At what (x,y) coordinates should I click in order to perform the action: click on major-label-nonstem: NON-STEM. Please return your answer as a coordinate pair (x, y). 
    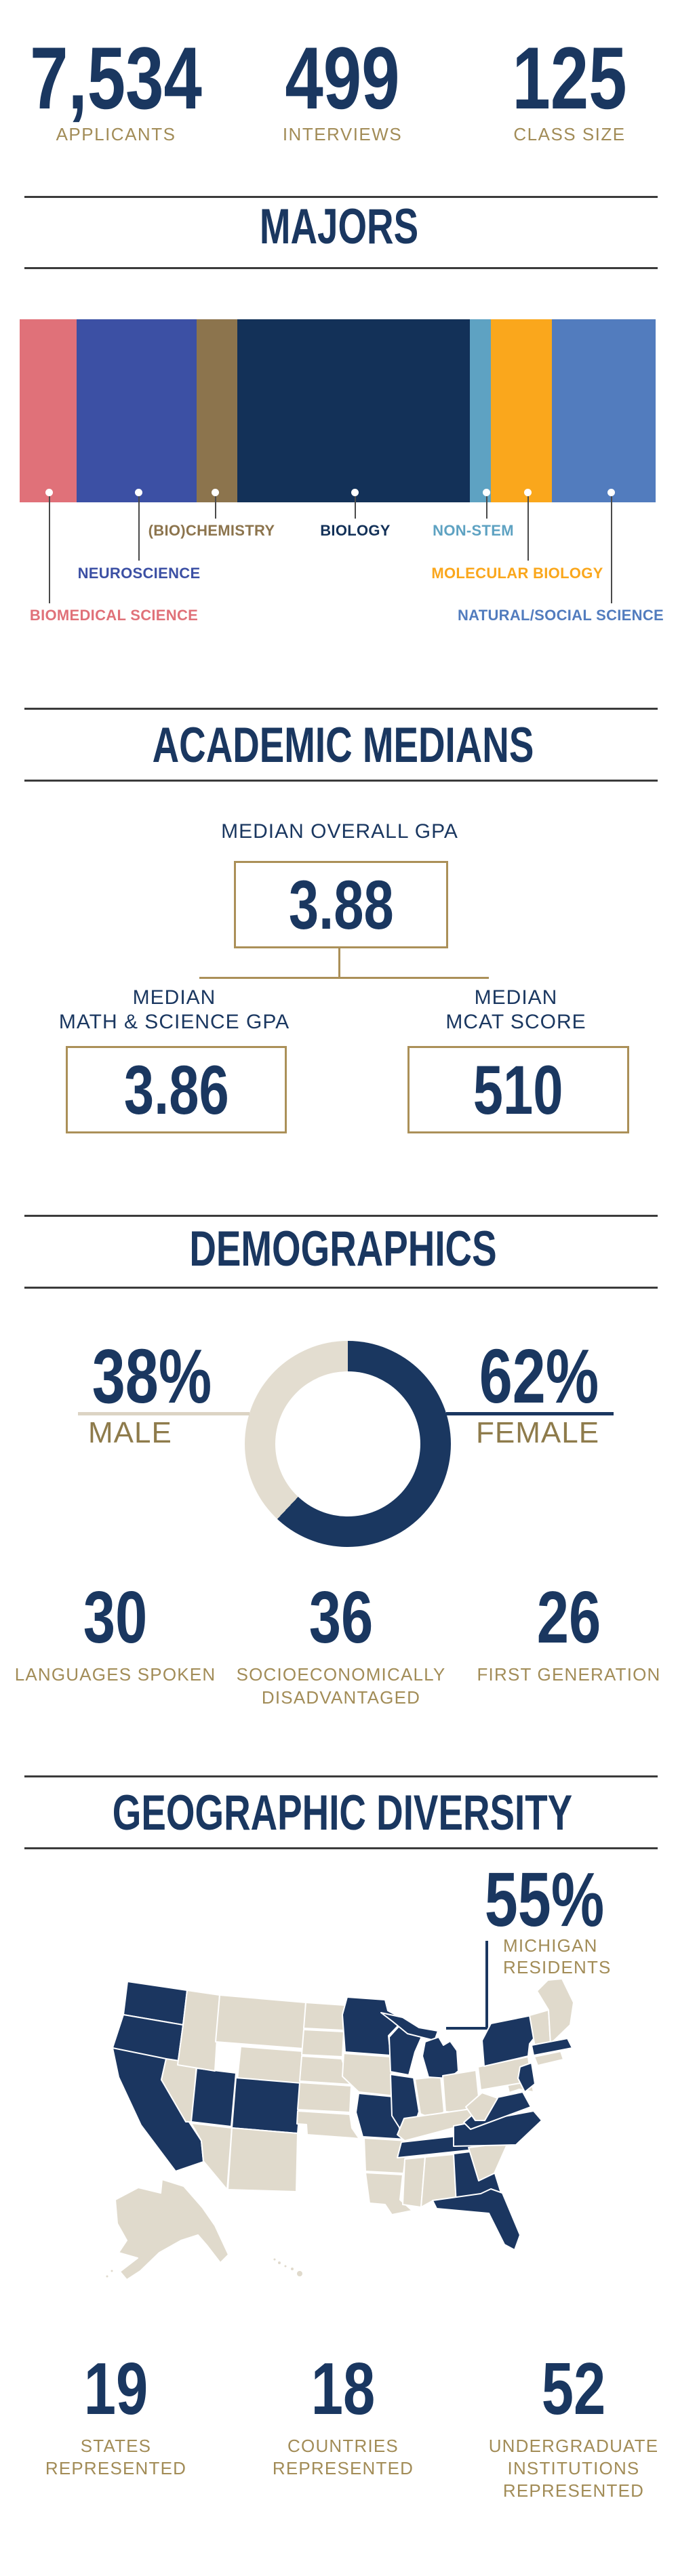
    Looking at the image, I should click on (473, 530).